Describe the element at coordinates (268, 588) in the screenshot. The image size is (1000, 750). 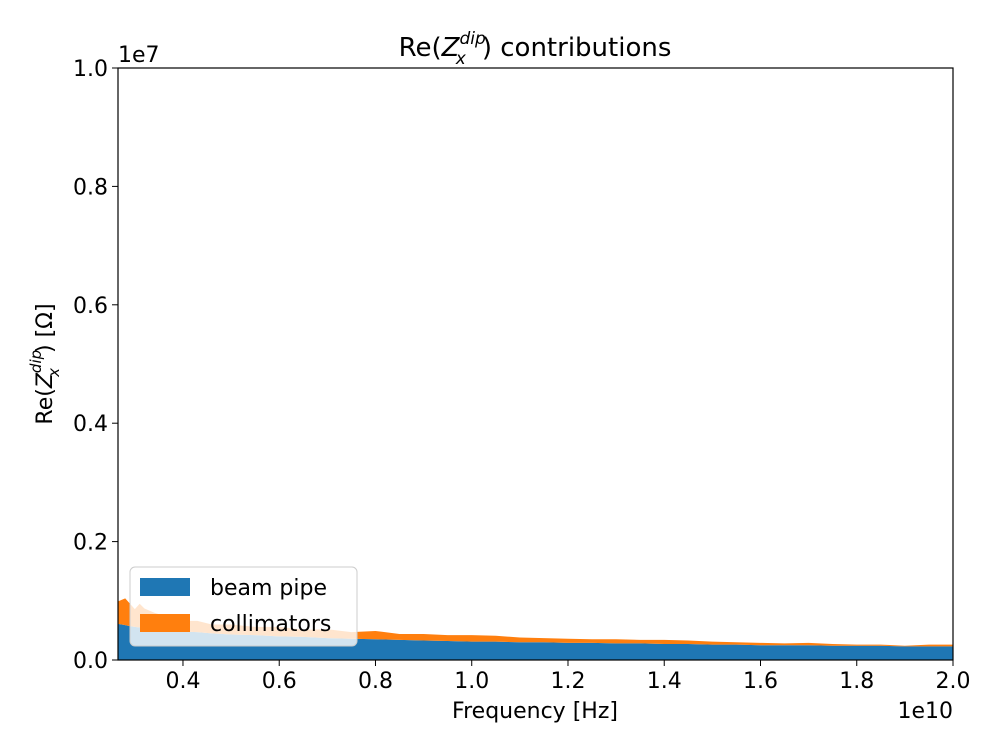
I see `legend-label-beam-pipe: beam pipe` at that location.